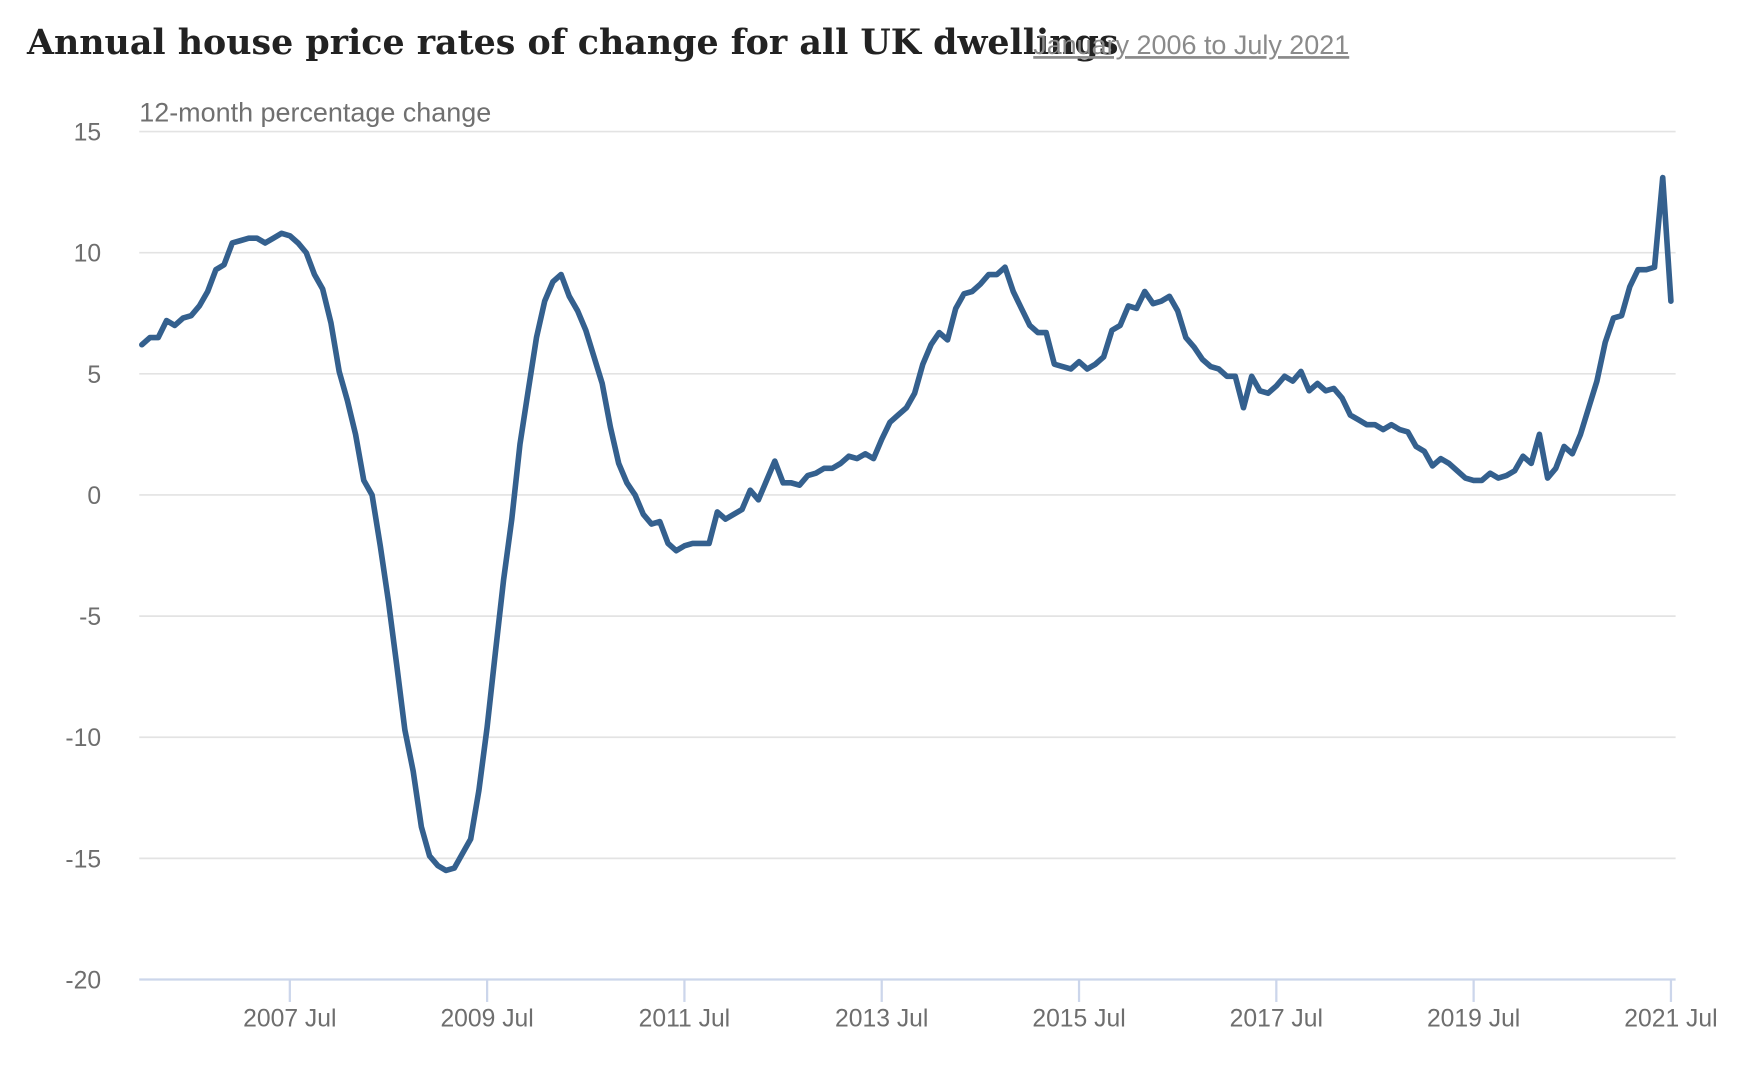 The image size is (1752, 1074). What do you see at coordinates (83, 859) in the screenshot?
I see `y-tick-label: -15` at bounding box center [83, 859].